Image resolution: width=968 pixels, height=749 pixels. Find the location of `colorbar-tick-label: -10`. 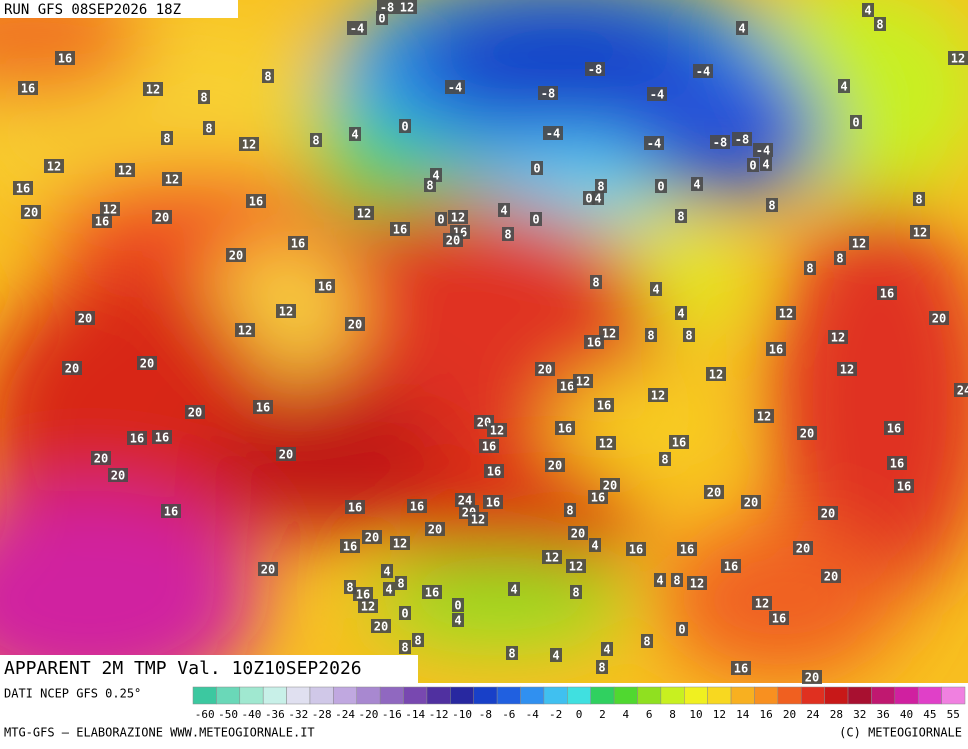

colorbar-tick-label: -10 is located at coordinates (462, 714).